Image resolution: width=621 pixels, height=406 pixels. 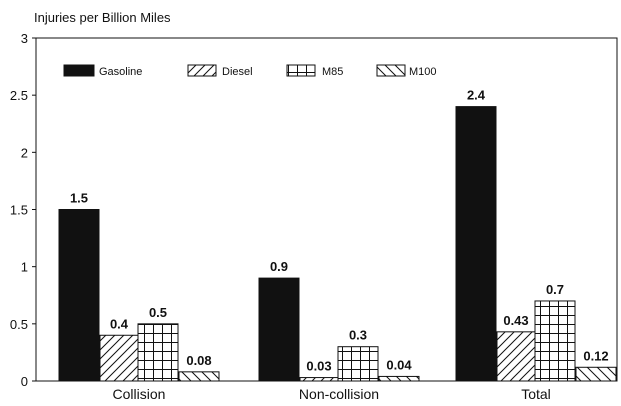 What do you see at coordinates (19, 95) in the screenshot?
I see `y-tick-label: 2.5` at bounding box center [19, 95].